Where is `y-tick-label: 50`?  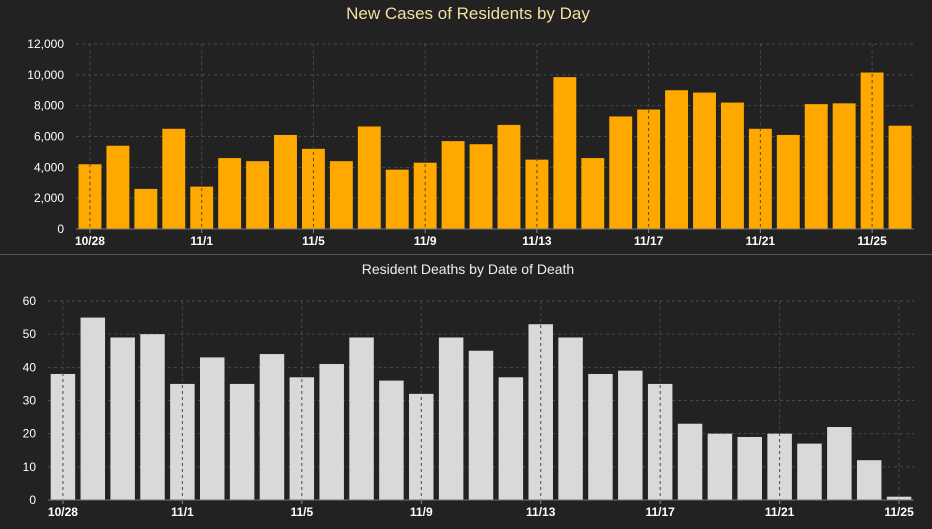
y-tick-label: 50 is located at coordinates (30, 334).